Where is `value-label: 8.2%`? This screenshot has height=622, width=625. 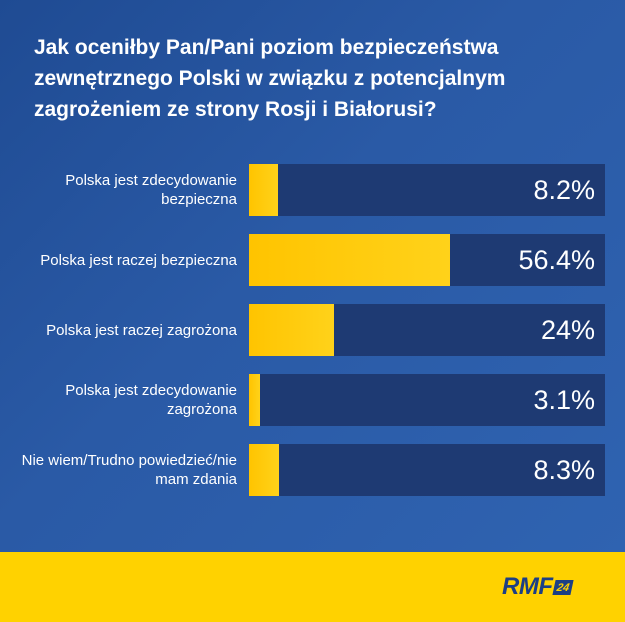 value-label: 8.2% is located at coordinates (564, 189).